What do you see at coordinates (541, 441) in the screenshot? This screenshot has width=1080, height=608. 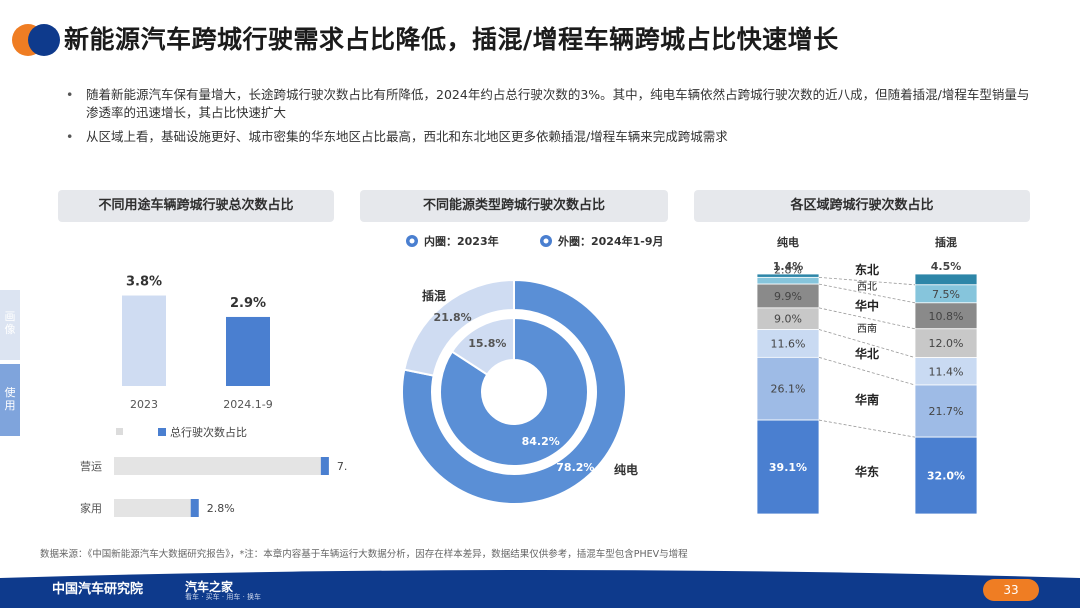 I see `data-label: 84.2%` at bounding box center [541, 441].